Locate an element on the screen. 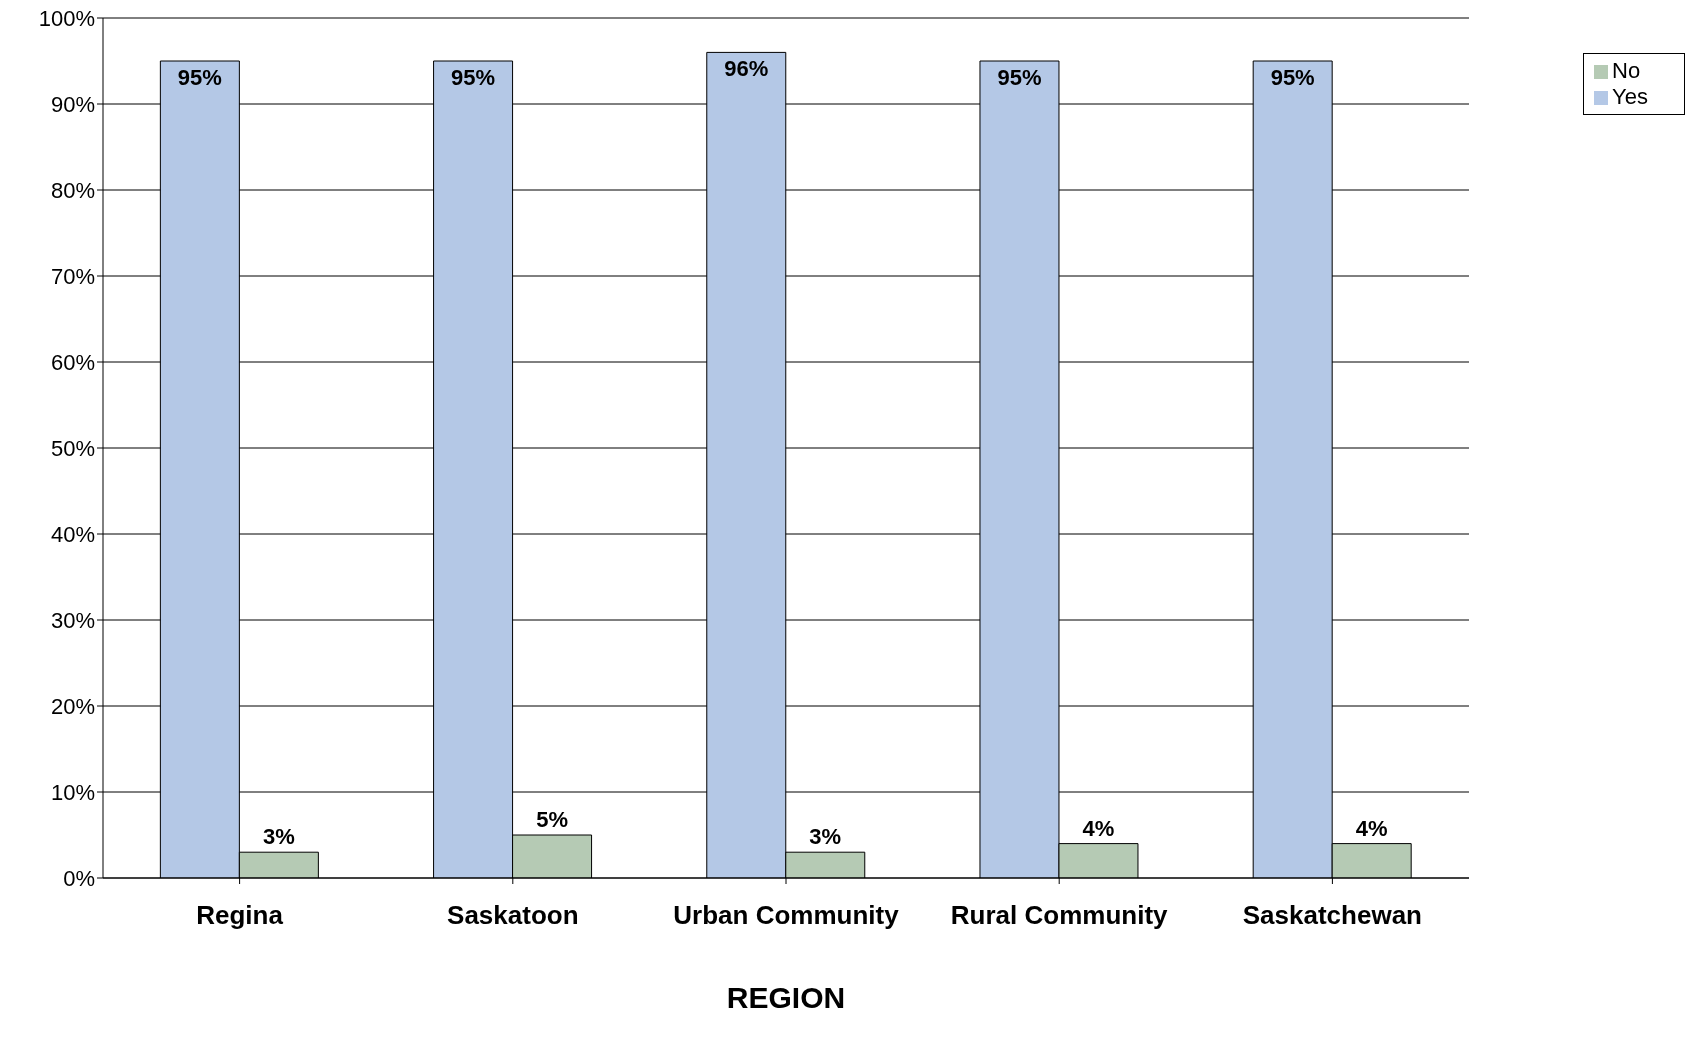 This screenshot has height=1037, width=1699. x-tick-label: Urban Community is located at coordinates (786, 915).